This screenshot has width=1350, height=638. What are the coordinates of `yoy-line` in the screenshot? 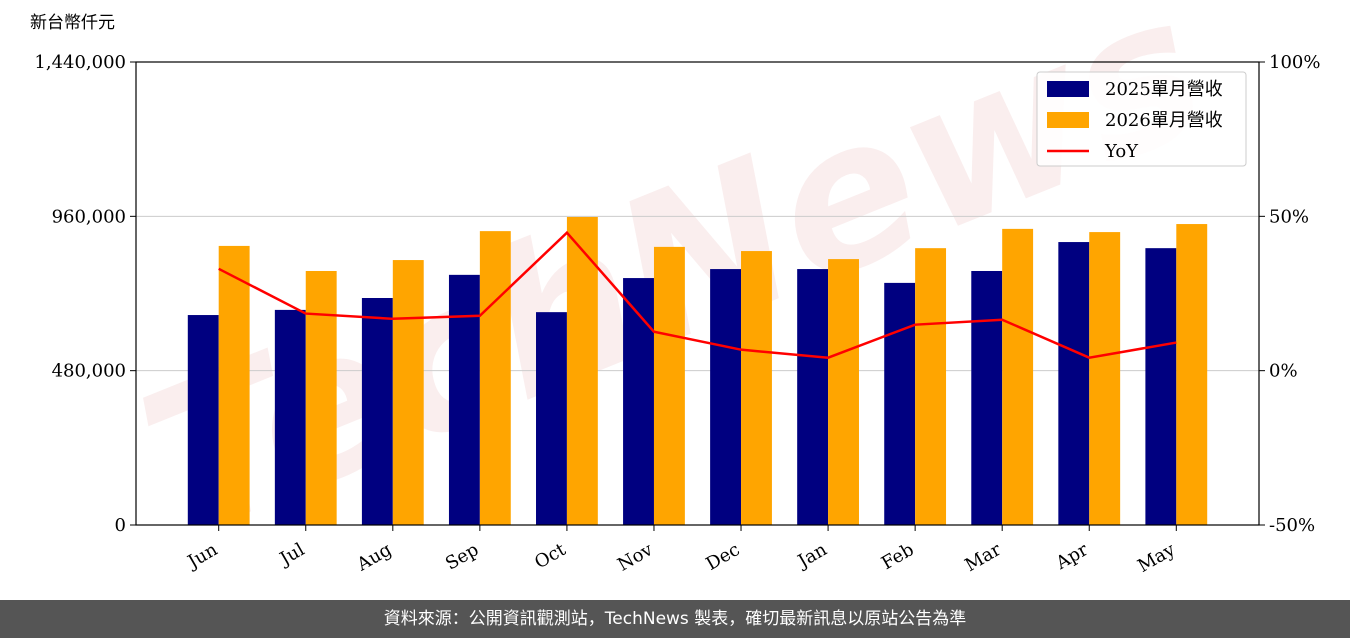 It's located at (697, 294).